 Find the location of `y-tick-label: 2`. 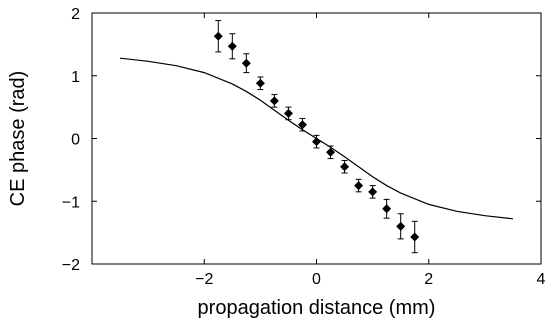

y-tick-label: 2 is located at coordinates (75, 14).